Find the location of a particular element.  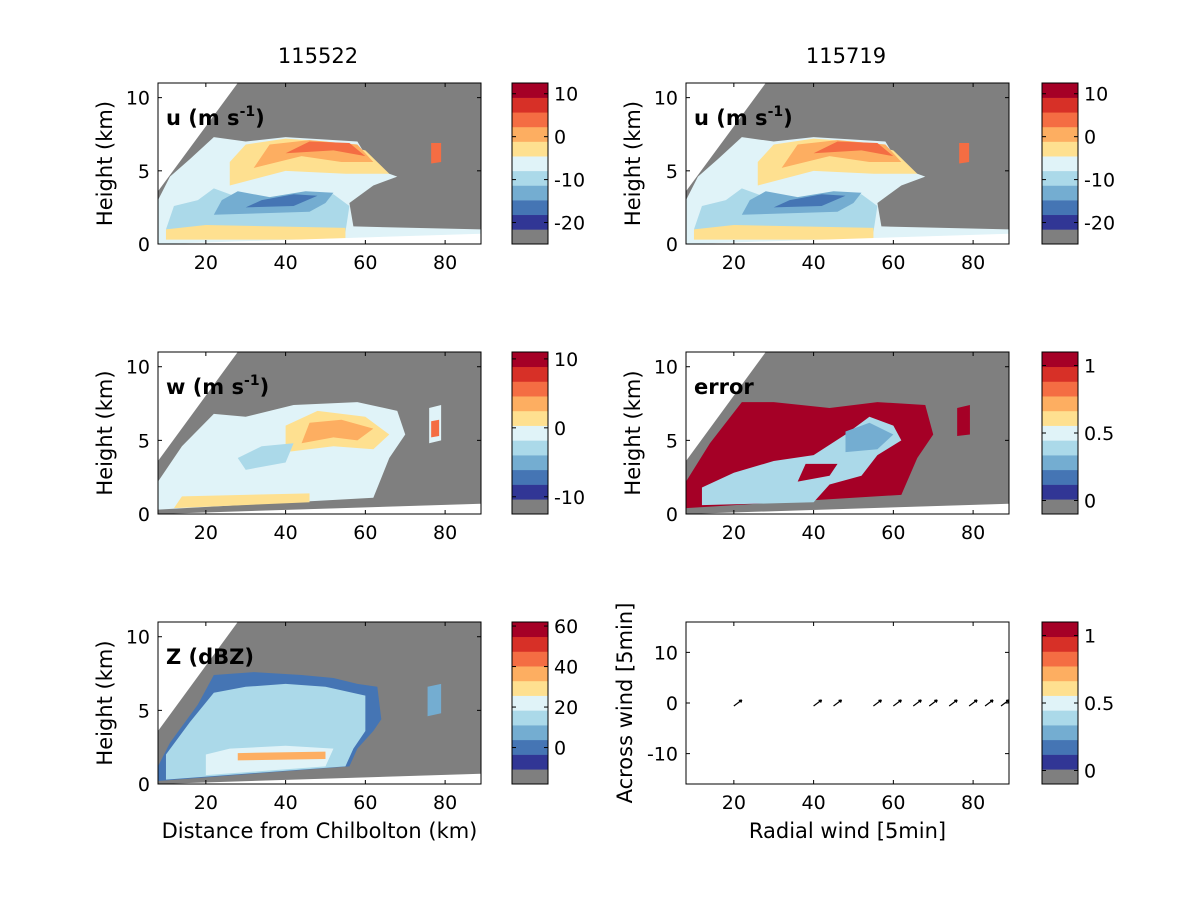

field-u-115522-blob-cell is located at coordinates (436, 153).